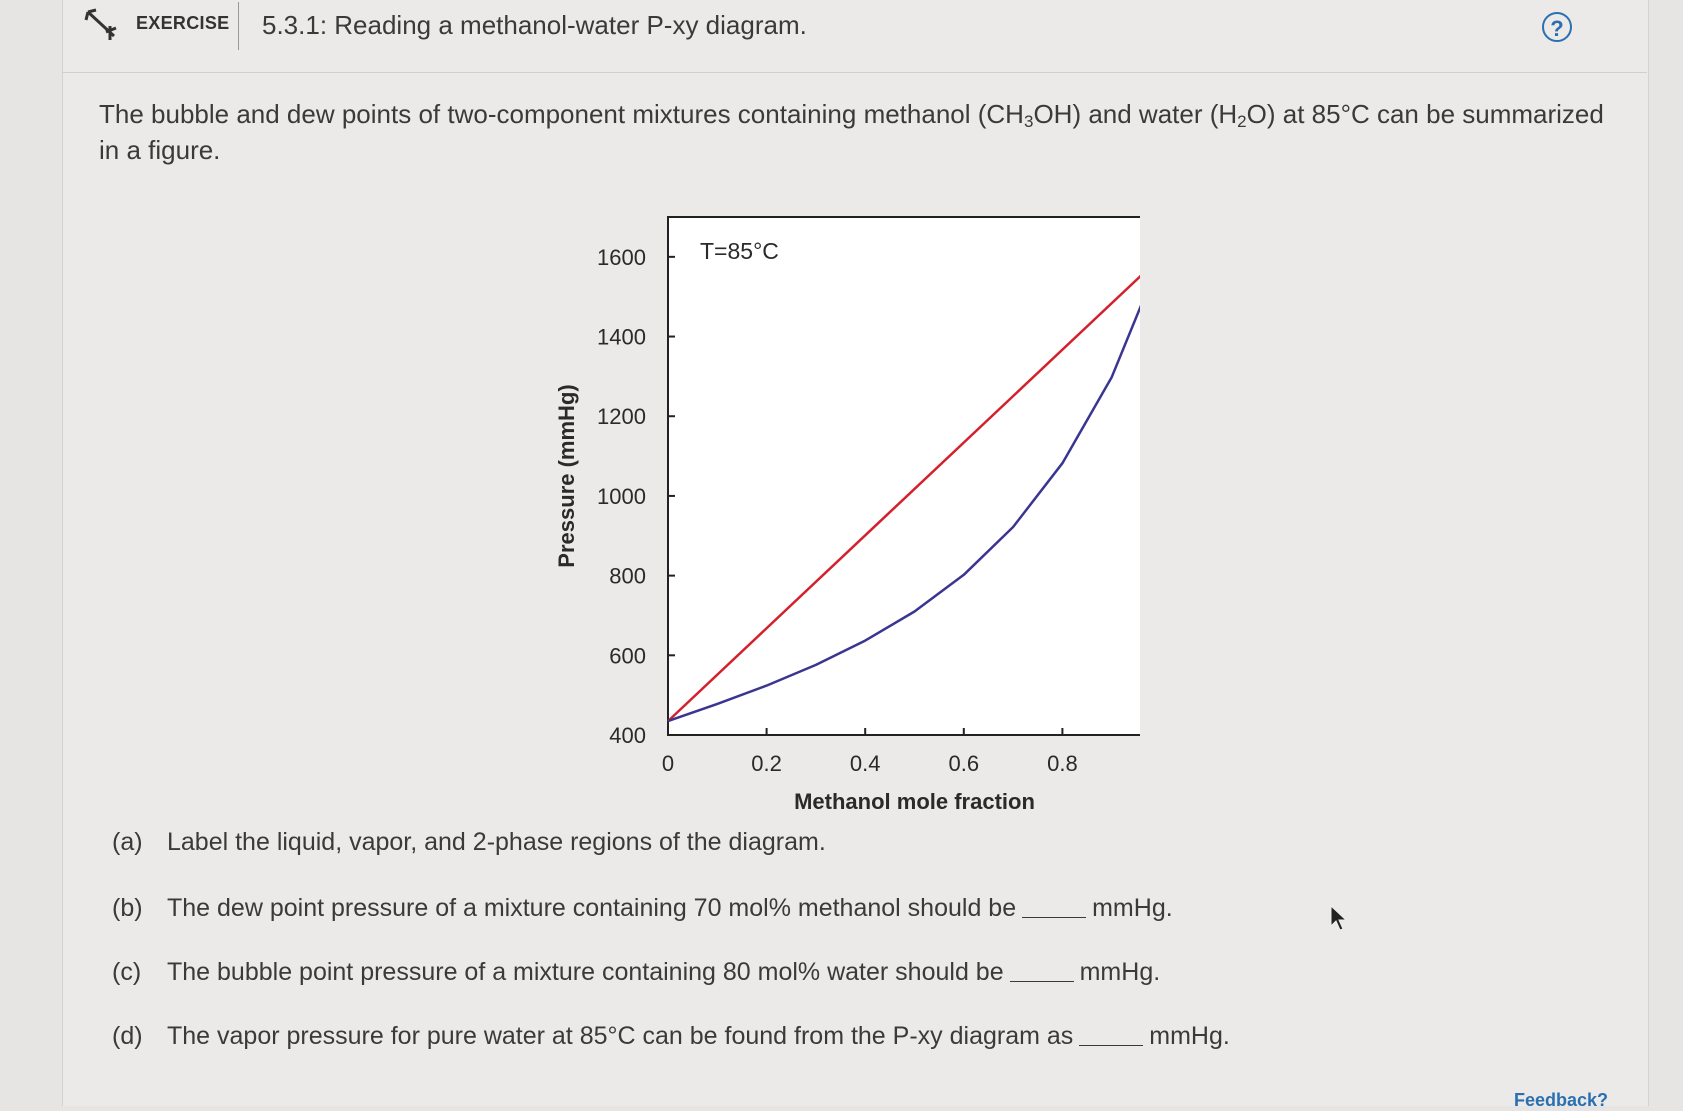 The image size is (1683, 1111). Describe the element at coordinates (1242, 121) in the screenshot. I see `intro-subscript-2: 2` at that location.